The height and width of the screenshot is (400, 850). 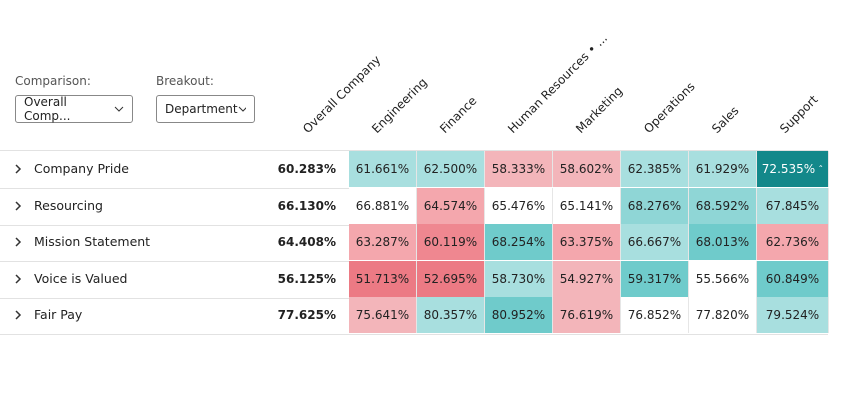 I want to click on cell-value: 68.013%, so click(x=722, y=242).